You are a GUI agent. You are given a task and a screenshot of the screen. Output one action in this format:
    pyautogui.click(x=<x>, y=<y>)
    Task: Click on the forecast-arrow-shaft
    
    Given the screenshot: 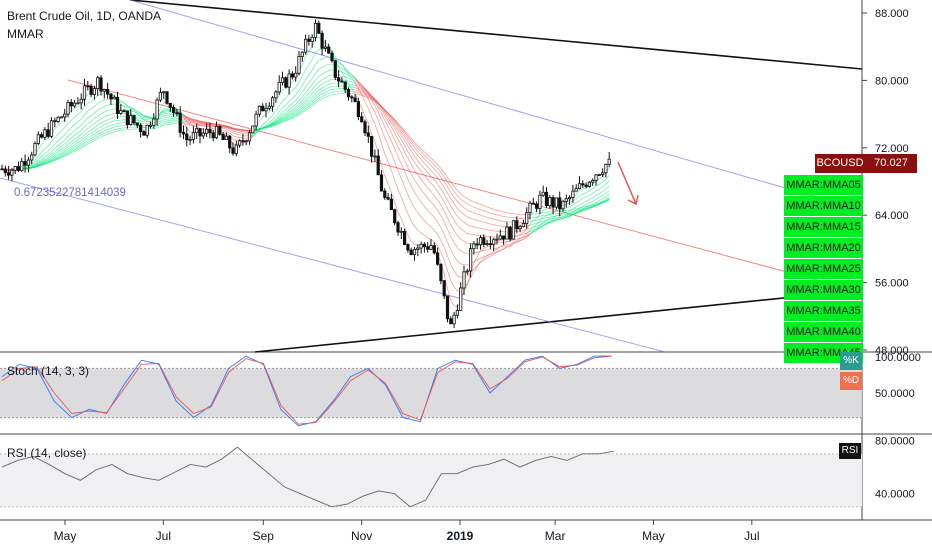 What is the action you would take?
    pyautogui.click(x=627, y=183)
    